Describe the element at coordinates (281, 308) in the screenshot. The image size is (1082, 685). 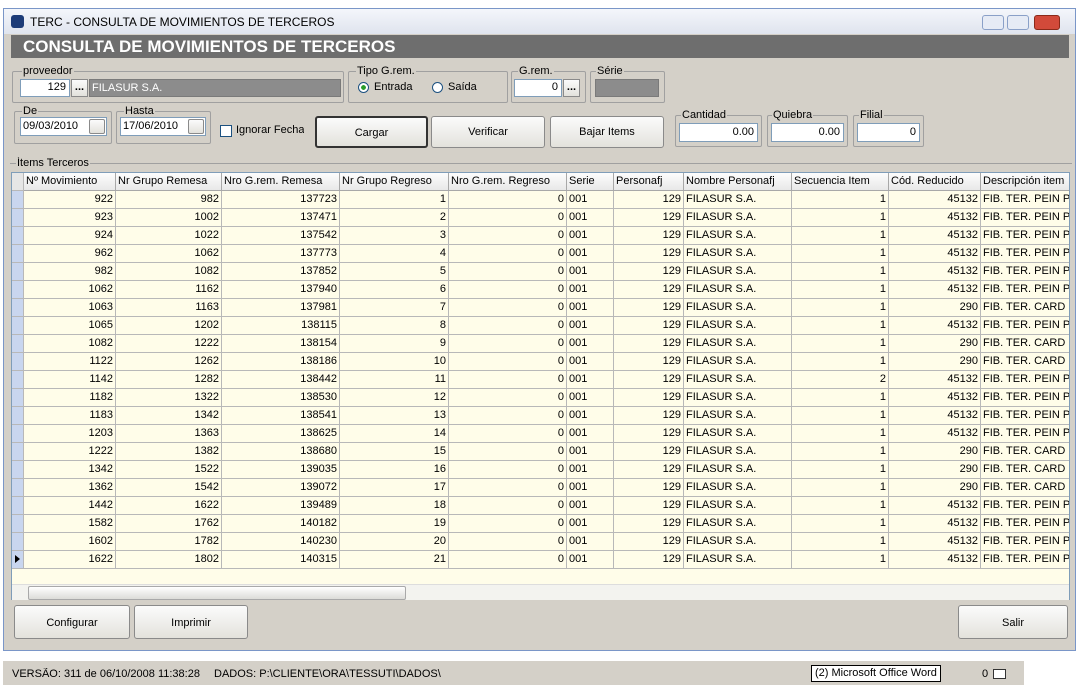
I see `grid-cell: 137981` at that location.